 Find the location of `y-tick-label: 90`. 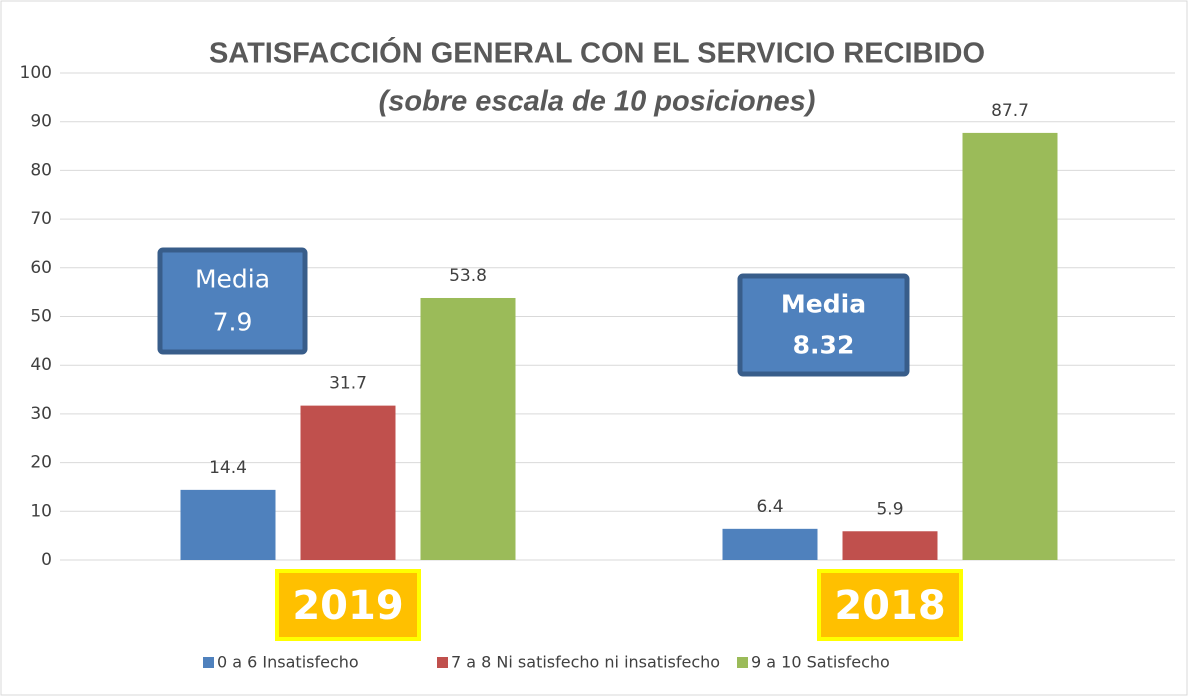

y-tick-label: 90 is located at coordinates (41, 122).